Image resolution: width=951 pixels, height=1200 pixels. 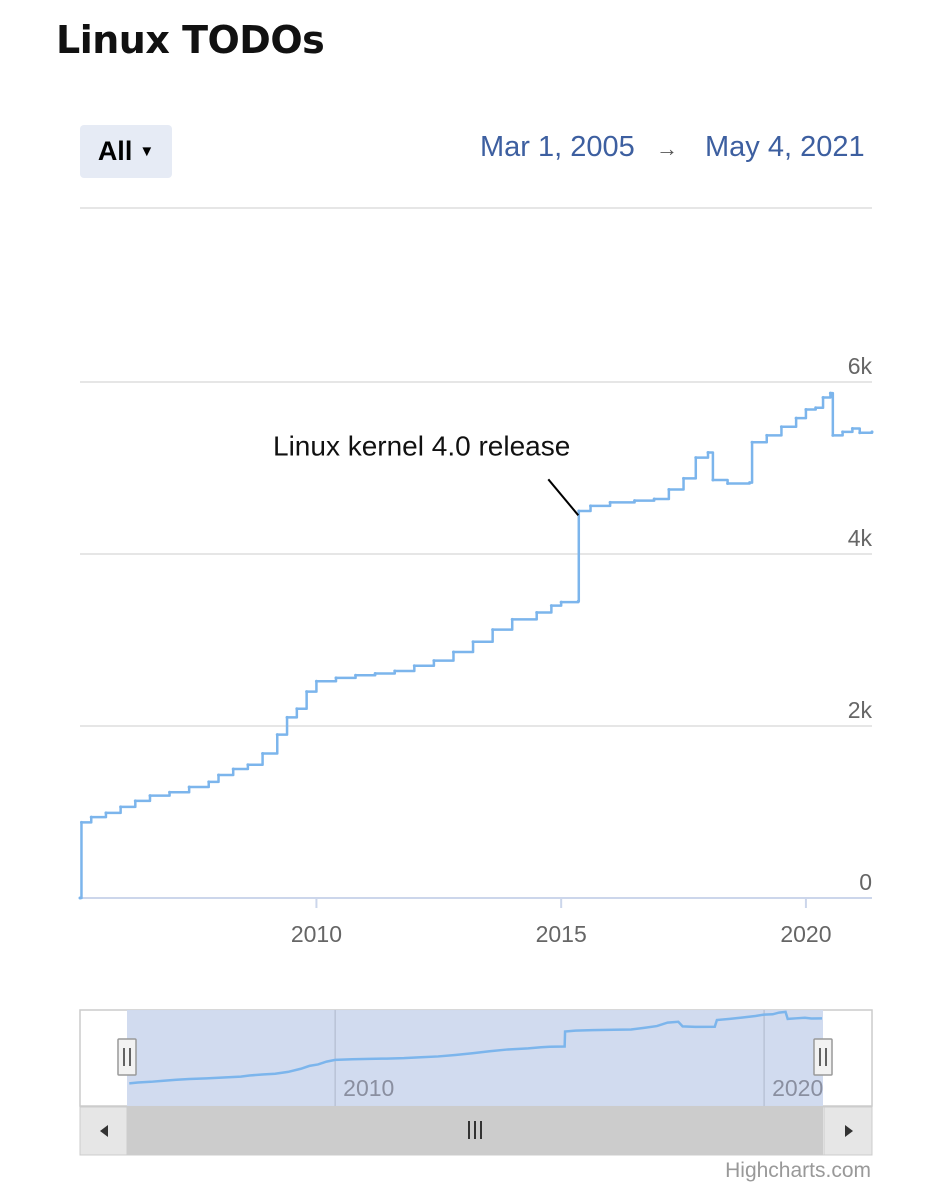 I want to click on highcharts-credit: Highcharts.com, so click(x=798, y=1170).